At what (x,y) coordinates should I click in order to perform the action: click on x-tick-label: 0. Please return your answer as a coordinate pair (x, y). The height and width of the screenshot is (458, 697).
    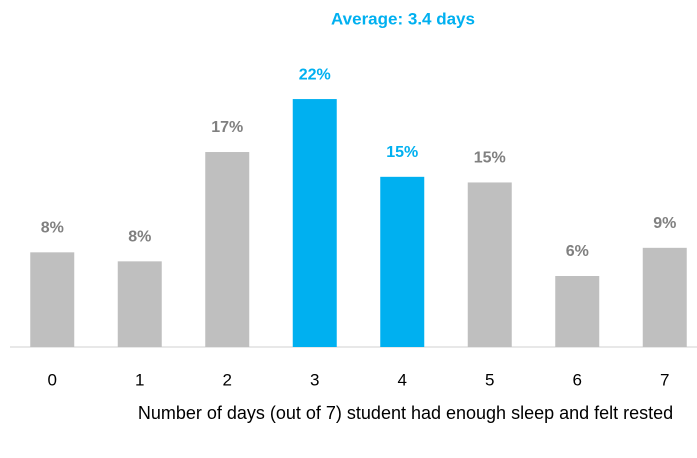
    Looking at the image, I should click on (52, 379).